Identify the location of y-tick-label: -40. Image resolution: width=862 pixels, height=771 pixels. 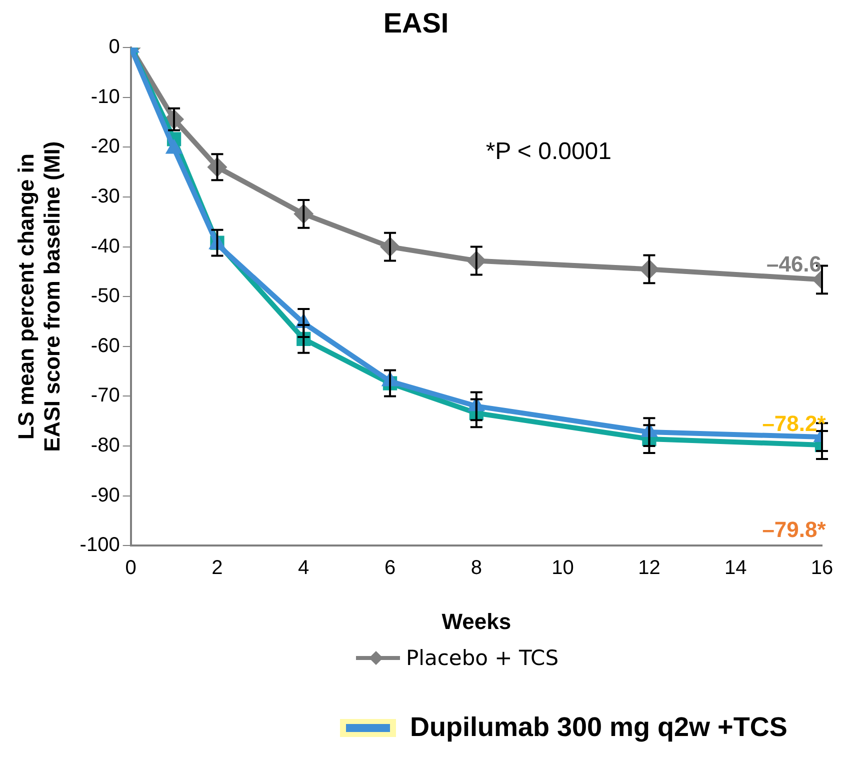
(105, 246).